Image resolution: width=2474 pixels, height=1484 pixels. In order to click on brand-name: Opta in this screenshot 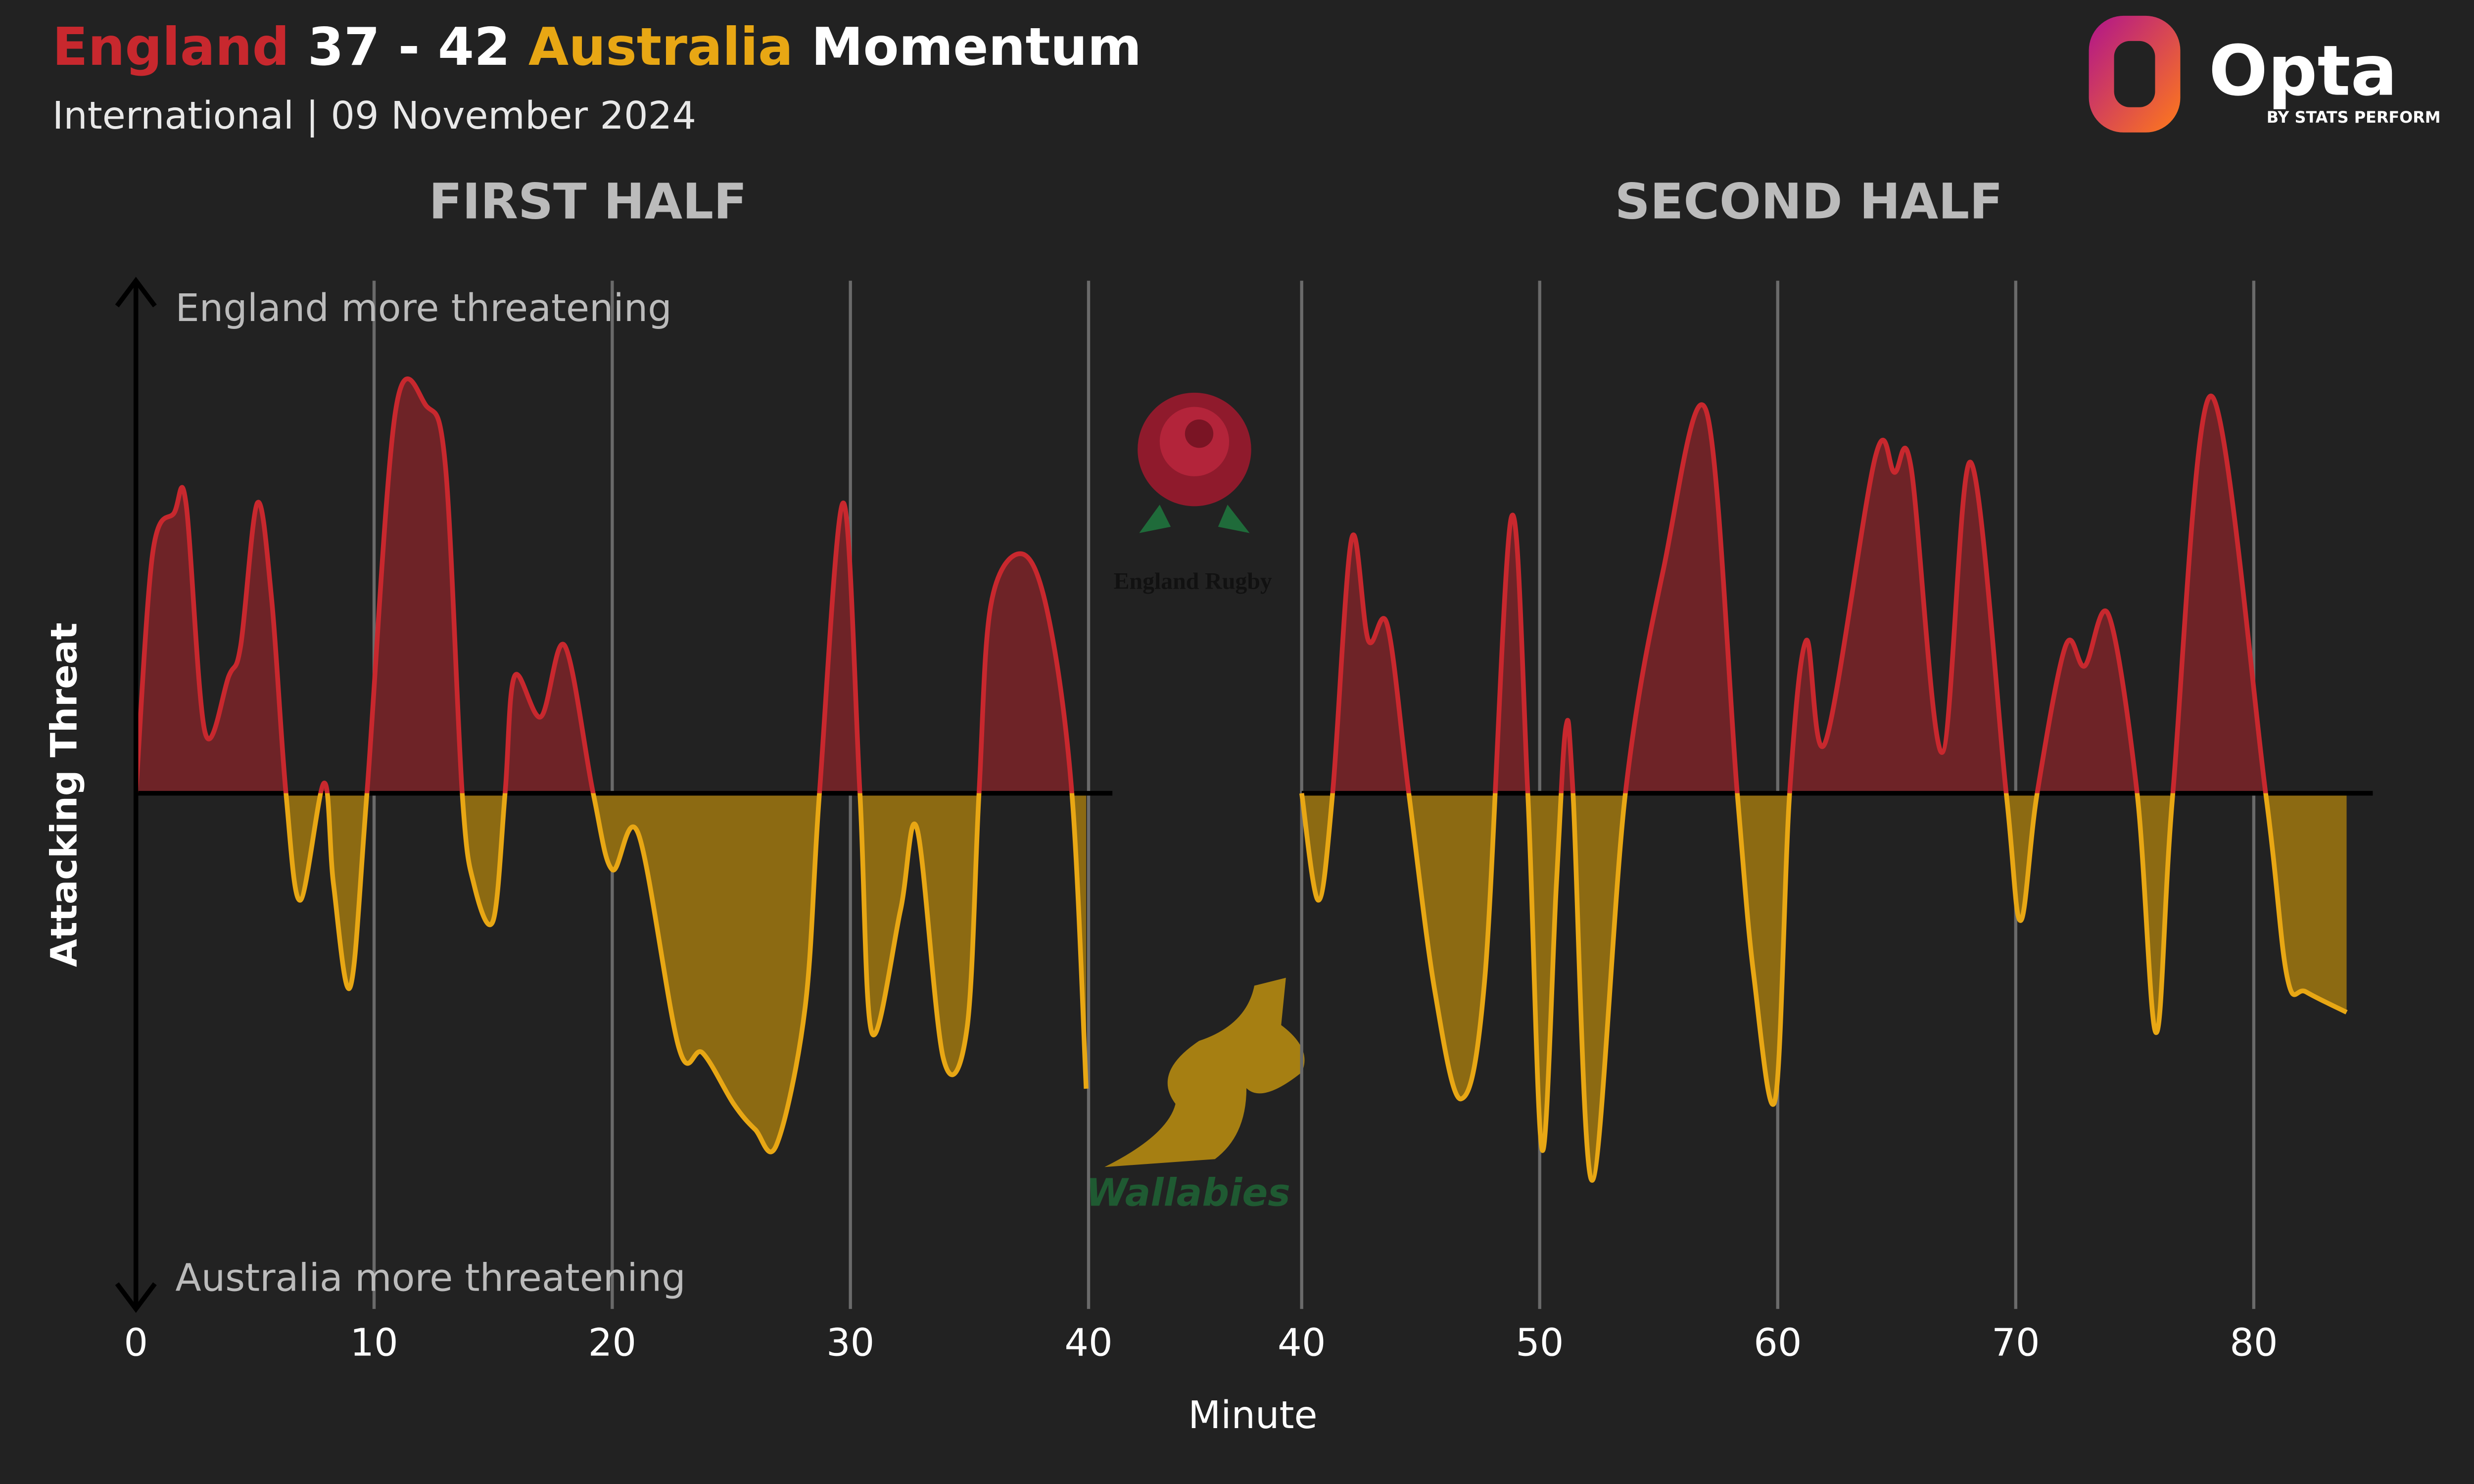, I will do `click(2303, 71)`.